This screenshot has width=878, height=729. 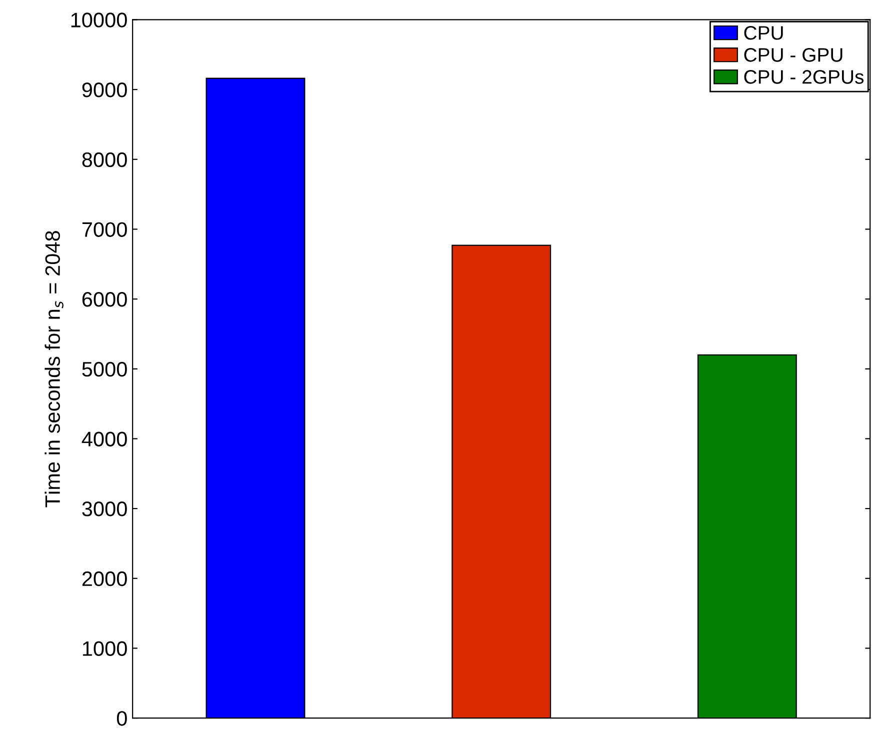 What do you see at coordinates (104, 369) in the screenshot?
I see `y-tick-label: 5000` at bounding box center [104, 369].